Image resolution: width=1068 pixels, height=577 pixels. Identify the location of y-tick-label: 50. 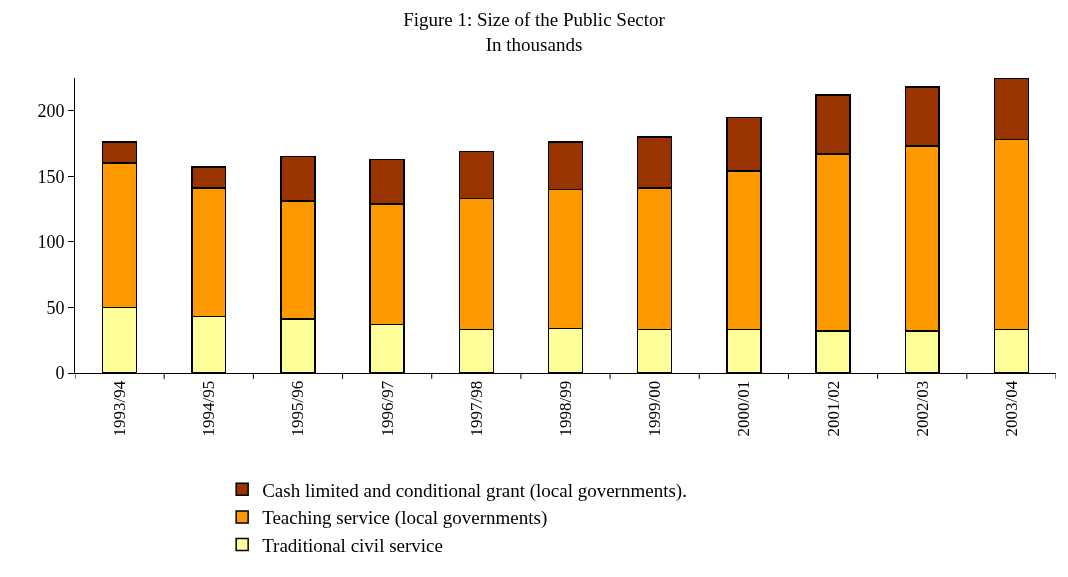
(55, 307).